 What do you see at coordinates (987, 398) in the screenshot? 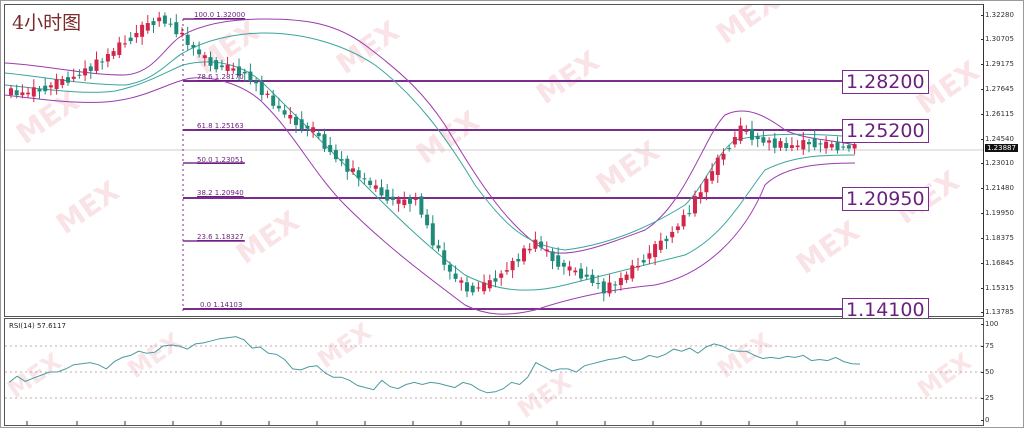
I see `rsi-tick: 25` at bounding box center [987, 398].